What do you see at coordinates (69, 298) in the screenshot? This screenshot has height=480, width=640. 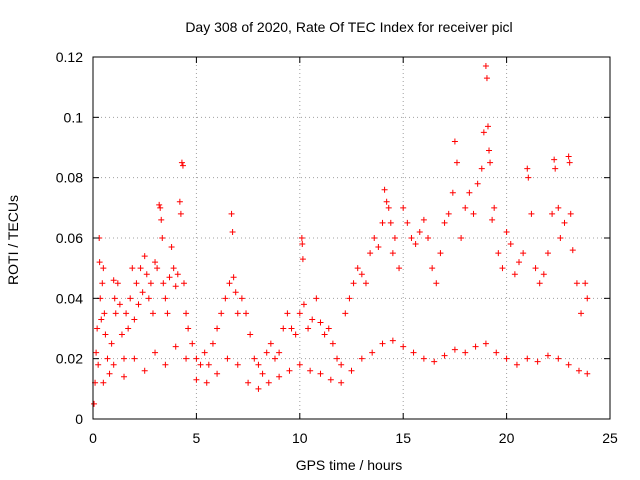 I see `y-tick-label: 0.04` at bounding box center [69, 298].